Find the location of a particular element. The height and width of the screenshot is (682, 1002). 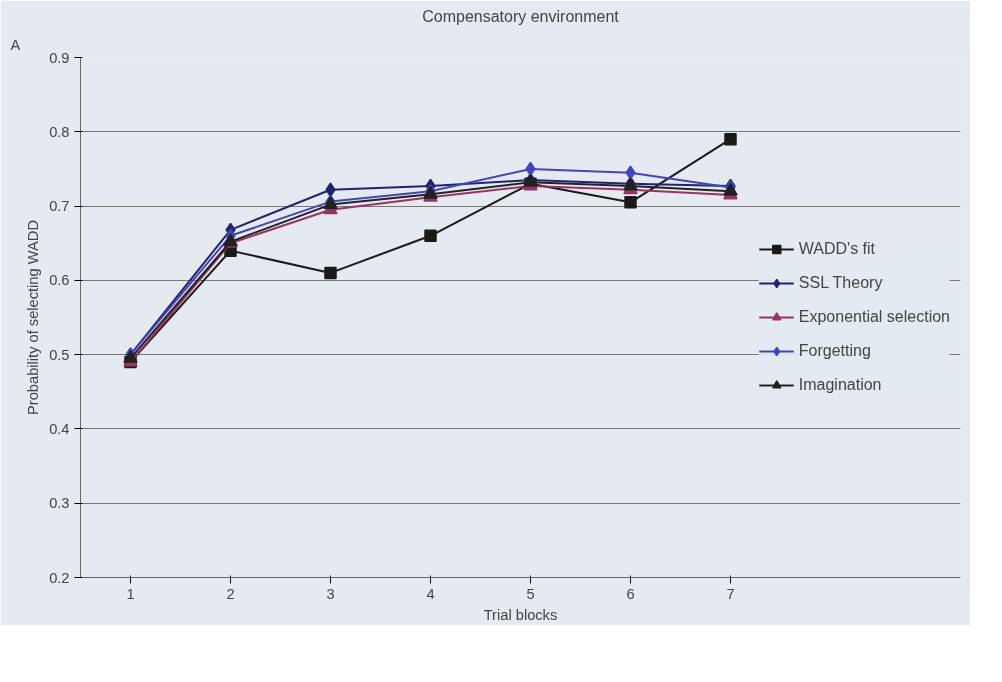

x-tick-label: 1 is located at coordinates (130, 593).